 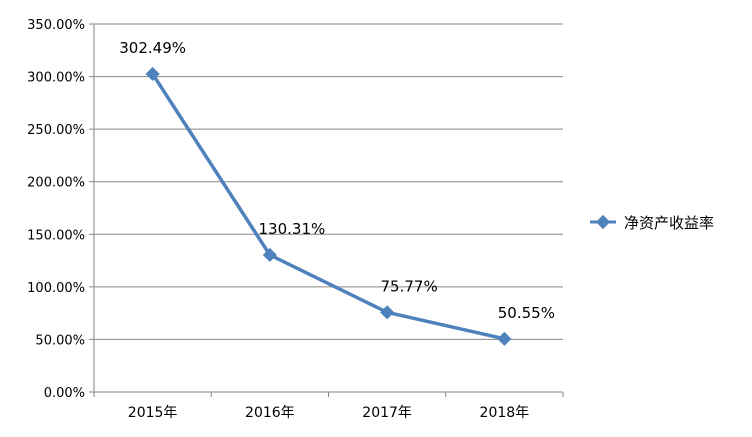 I want to click on legend-diamond-marker, so click(x=603, y=222).